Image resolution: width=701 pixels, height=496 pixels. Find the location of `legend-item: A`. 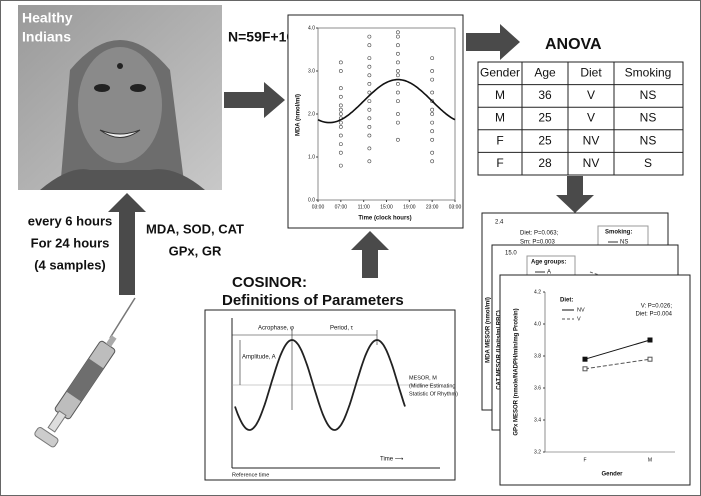

legend-item: A is located at coordinates (549, 273).